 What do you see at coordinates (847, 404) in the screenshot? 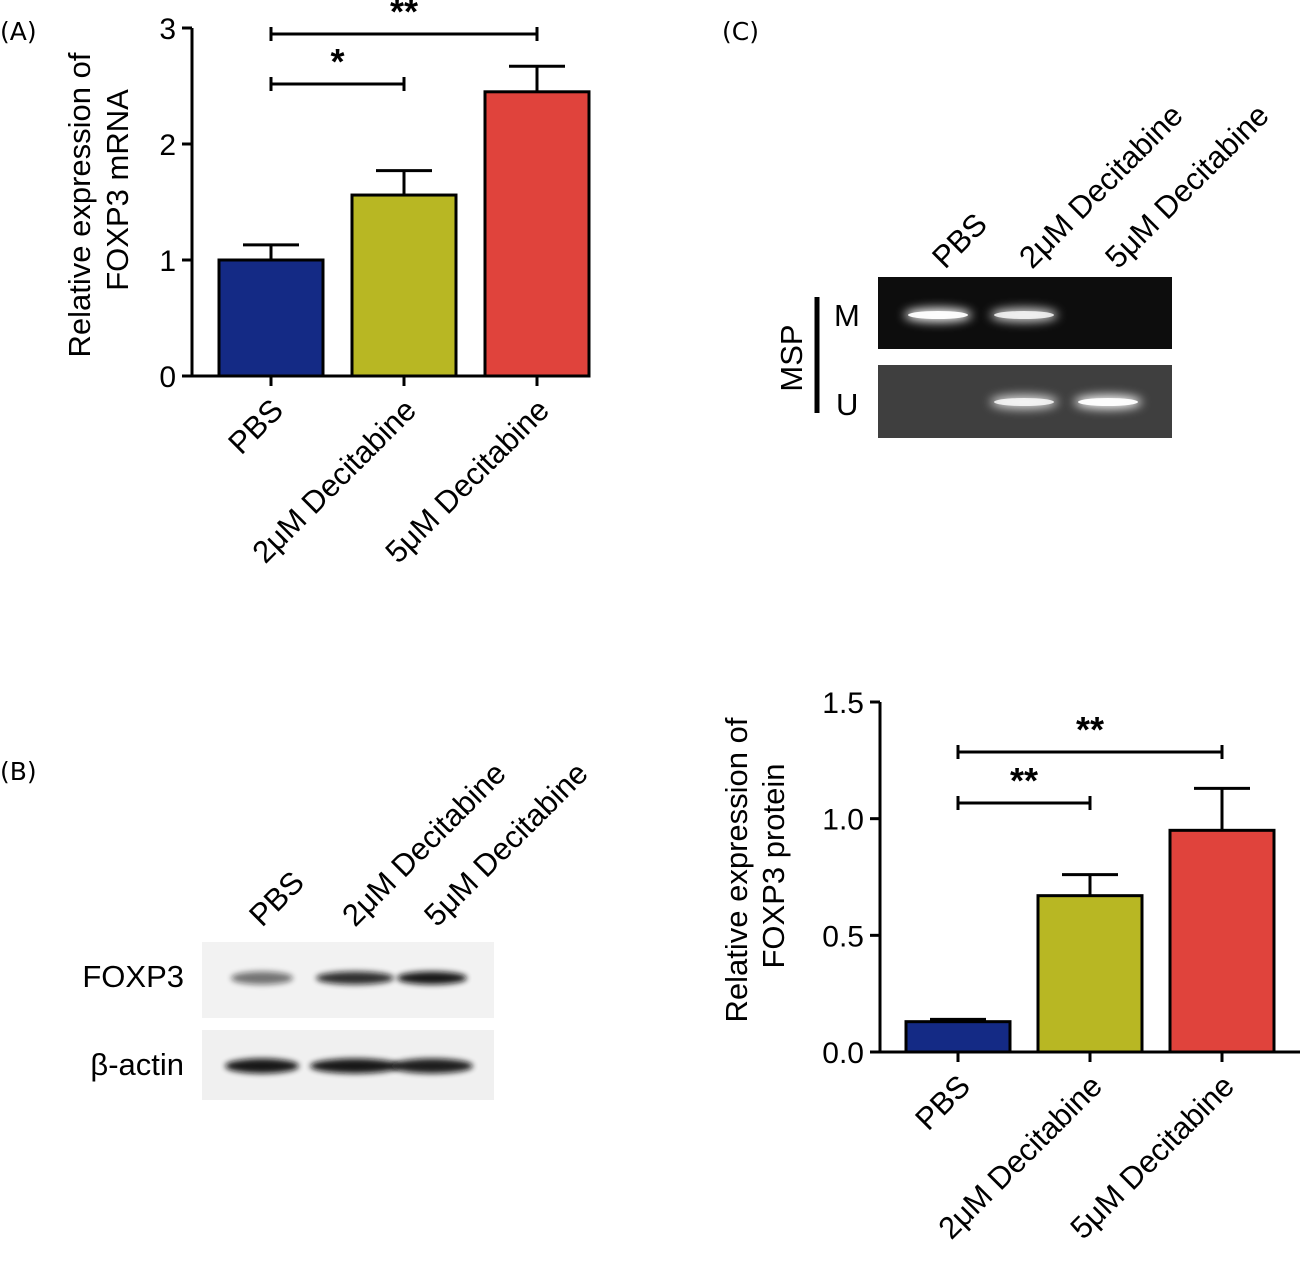
I see `gel-row-label-u: U` at bounding box center [847, 404].